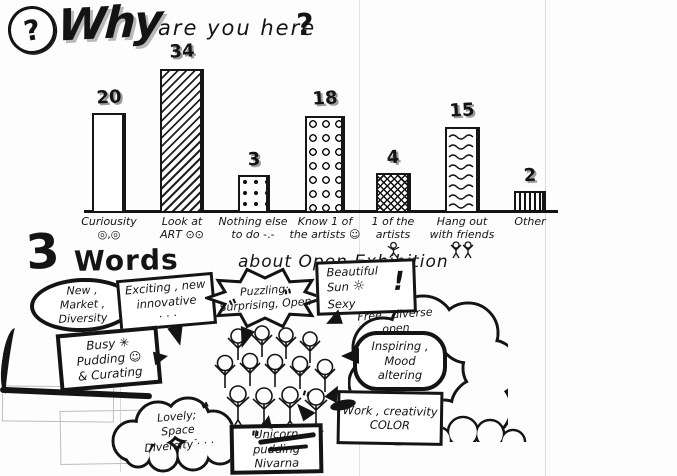 Image resolution: width=677 pixels, height=476 pixels. What do you see at coordinates (109, 97) in the screenshot?
I see `bar-value: 20` at bounding box center [109, 97].